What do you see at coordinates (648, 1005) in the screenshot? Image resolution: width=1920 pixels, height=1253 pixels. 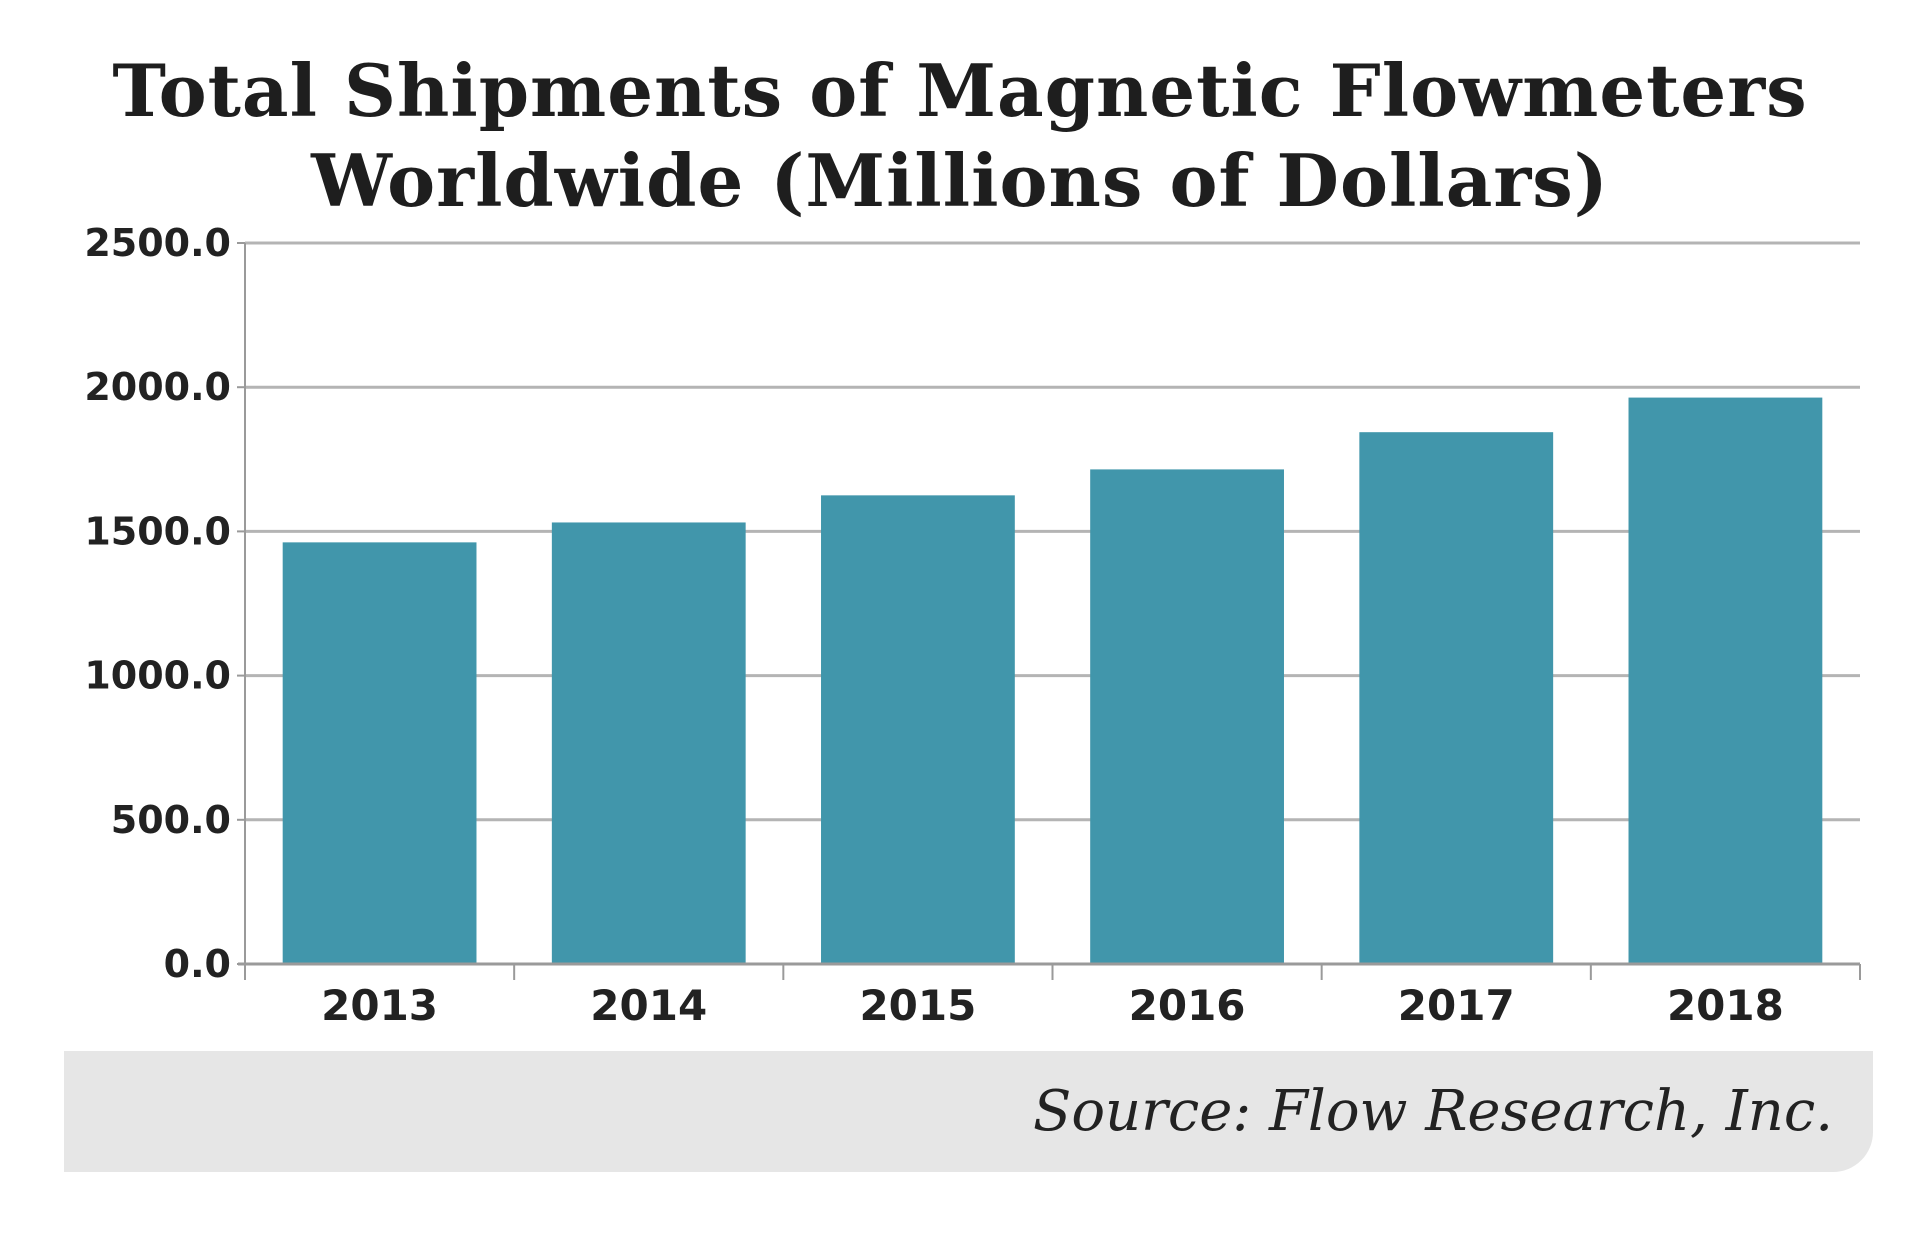 I see `x-tick-label: 2014` at bounding box center [648, 1005].